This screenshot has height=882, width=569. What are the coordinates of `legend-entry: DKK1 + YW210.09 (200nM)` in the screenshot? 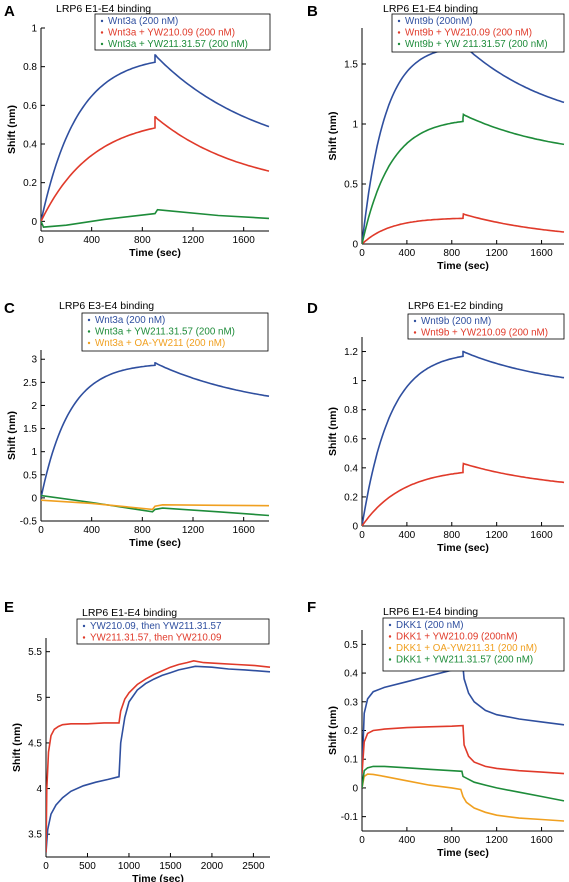 It's located at (457, 637).